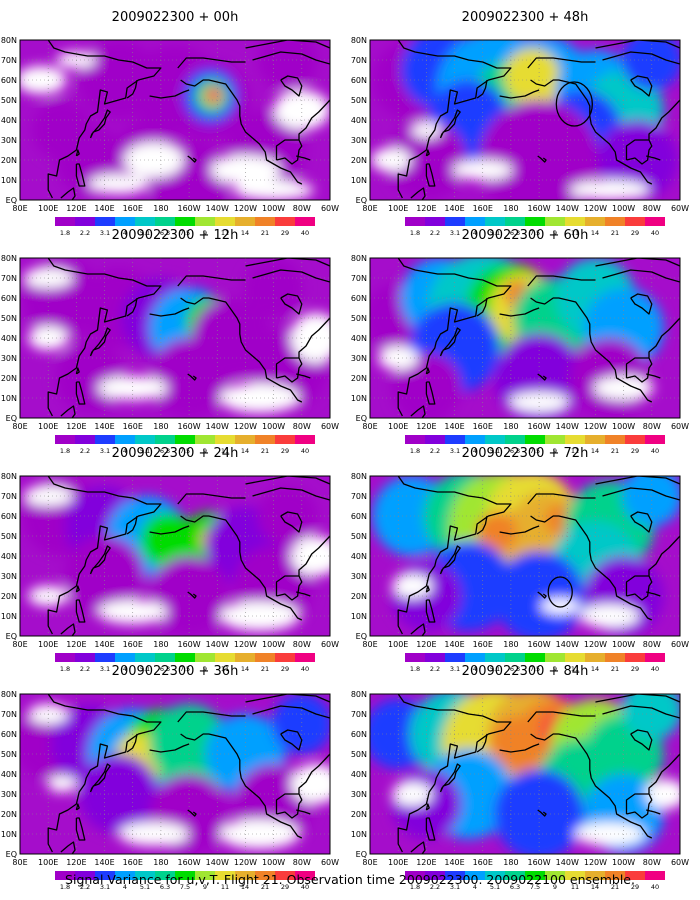  I want to click on colorbar-label: 7.5, so click(535, 887).